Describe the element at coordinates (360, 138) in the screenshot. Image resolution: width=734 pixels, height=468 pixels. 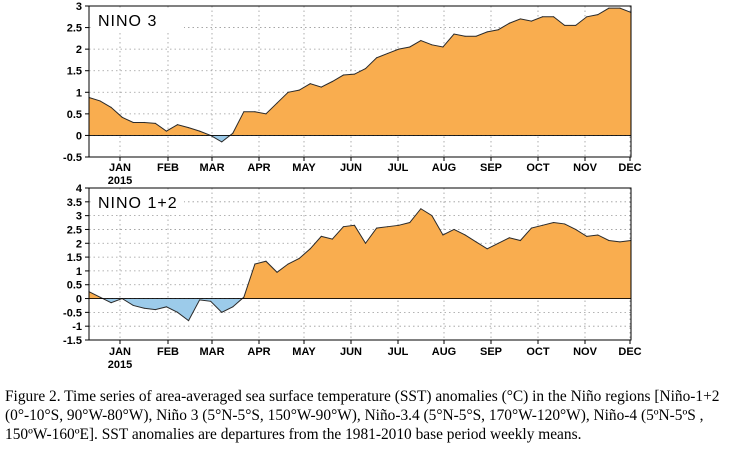
I see `negative-anomaly-area` at that location.